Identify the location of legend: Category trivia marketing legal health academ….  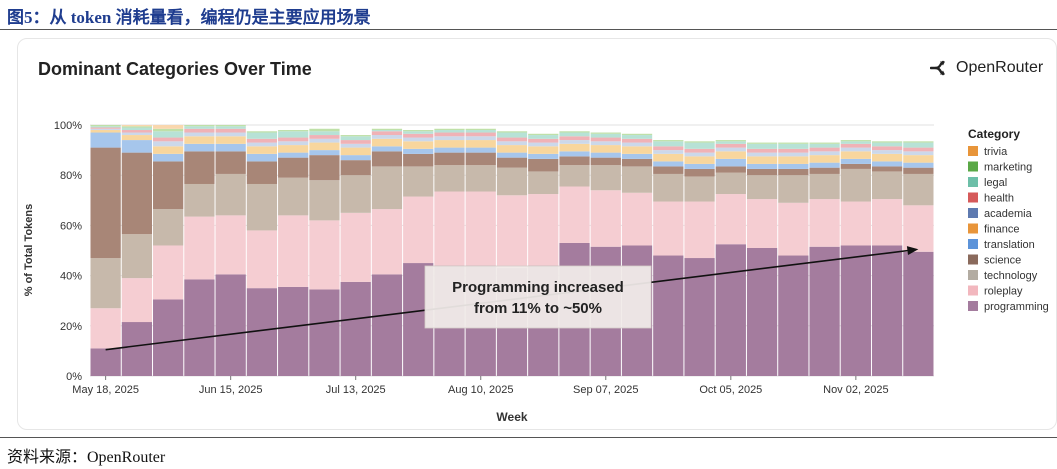
(1008, 220).